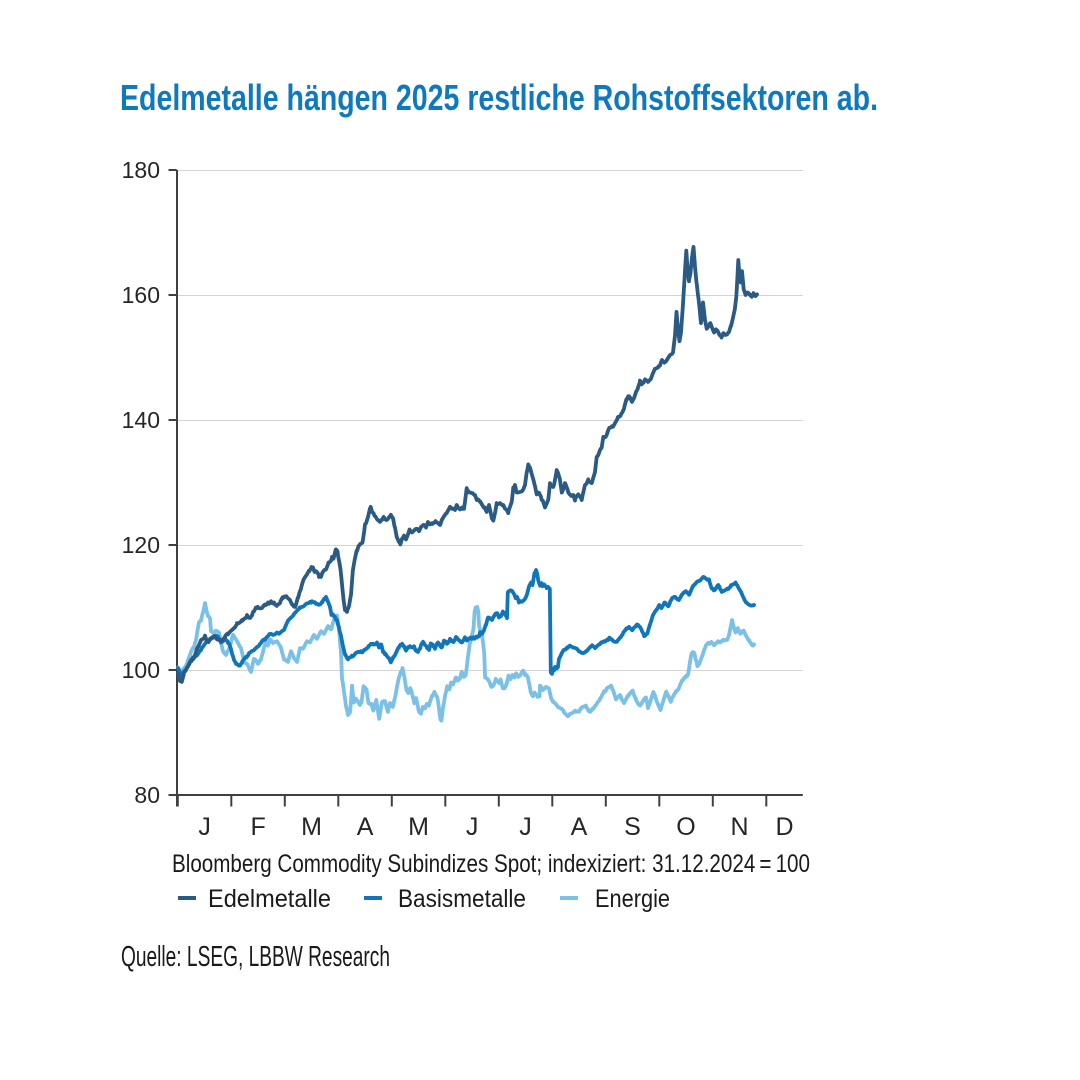 The image size is (1080, 1080). I want to click on svg-text: Basismetalle, so click(462, 899).